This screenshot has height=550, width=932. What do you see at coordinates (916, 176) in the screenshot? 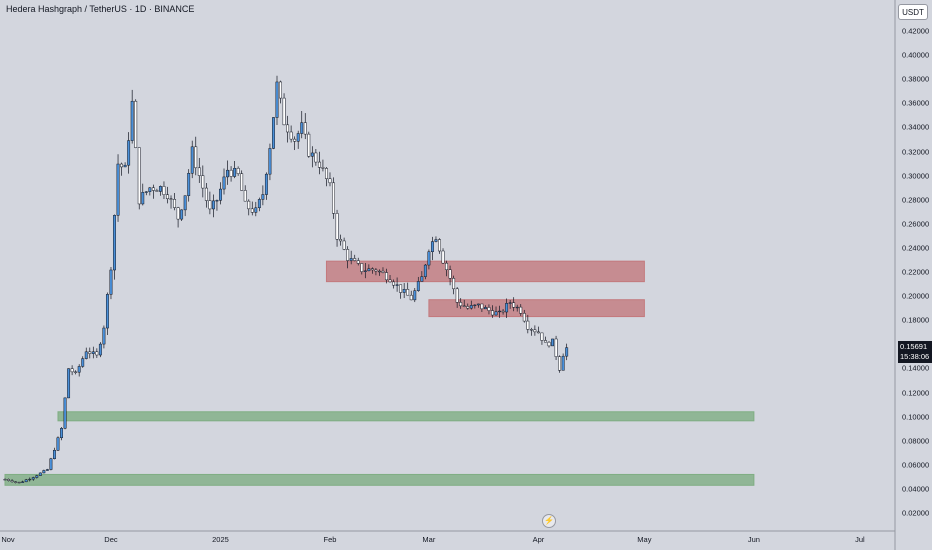
I see `price-tick-label: 0.30000` at bounding box center [916, 176].